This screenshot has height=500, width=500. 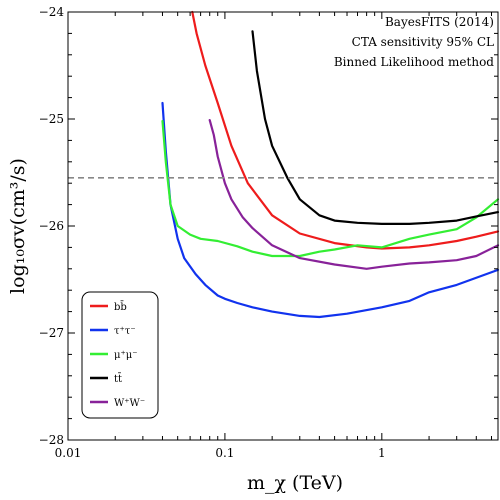 I want to click on x-tick-label: 0.1, so click(x=224, y=453).